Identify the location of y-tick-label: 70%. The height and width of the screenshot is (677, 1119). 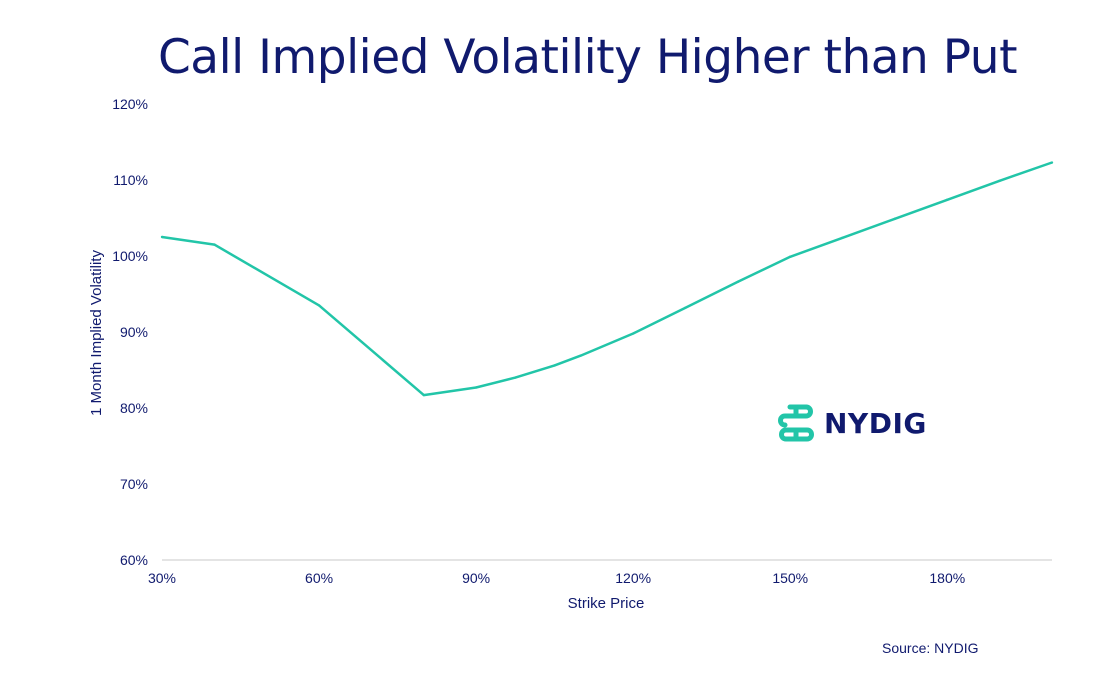
(134, 484).